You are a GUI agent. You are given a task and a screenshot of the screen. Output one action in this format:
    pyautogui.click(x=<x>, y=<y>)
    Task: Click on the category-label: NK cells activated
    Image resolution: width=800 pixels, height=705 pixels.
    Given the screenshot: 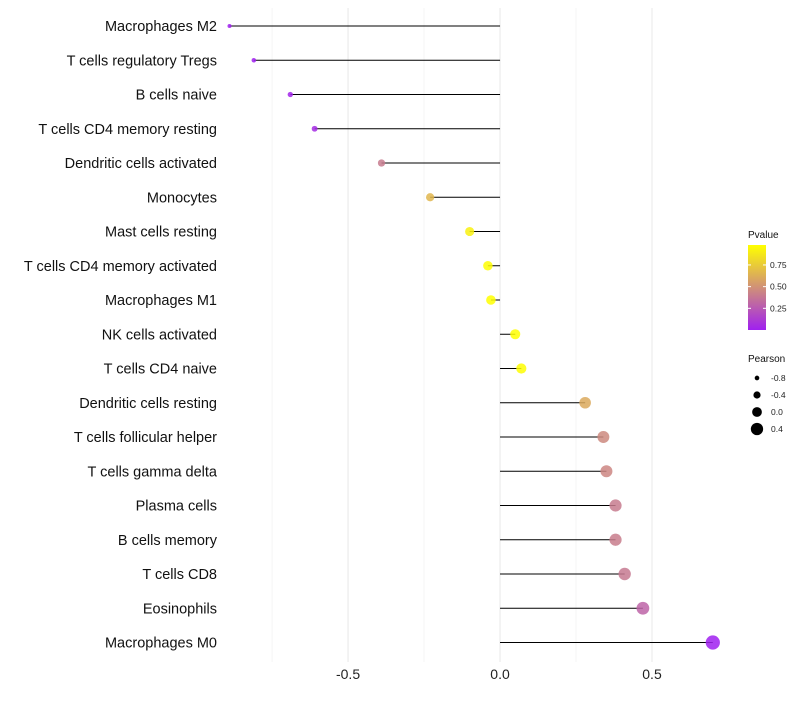 What is the action you would take?
    pyautogui.click(x=159, y=335)
    